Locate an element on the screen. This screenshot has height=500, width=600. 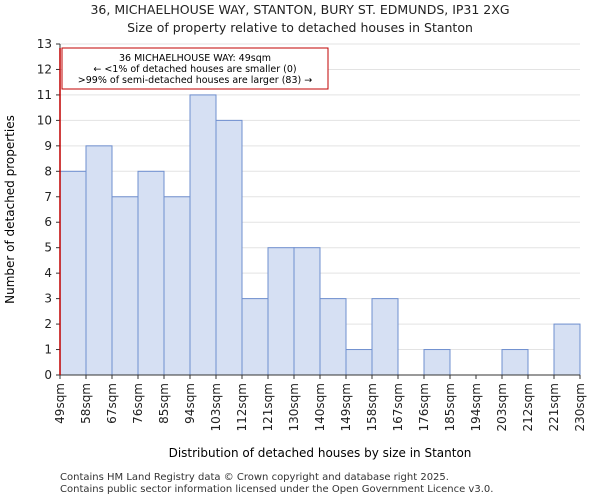
y-tick-label-2: 2 is located at coordinates (48, 324).